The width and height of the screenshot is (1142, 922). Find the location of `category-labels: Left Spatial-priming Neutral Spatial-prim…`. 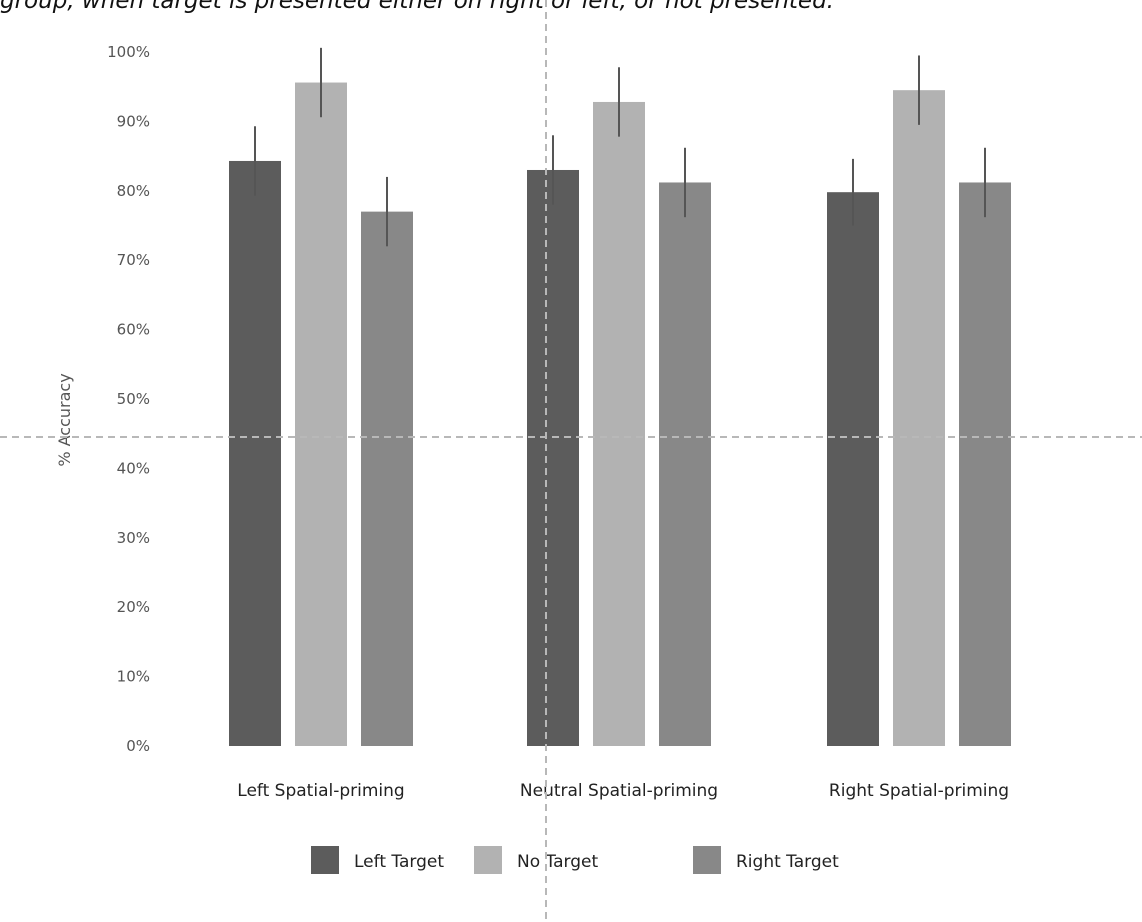

category-labels: Left Spatial-priming Neutral Spatial-prim… is located at coordinates (623, 791).